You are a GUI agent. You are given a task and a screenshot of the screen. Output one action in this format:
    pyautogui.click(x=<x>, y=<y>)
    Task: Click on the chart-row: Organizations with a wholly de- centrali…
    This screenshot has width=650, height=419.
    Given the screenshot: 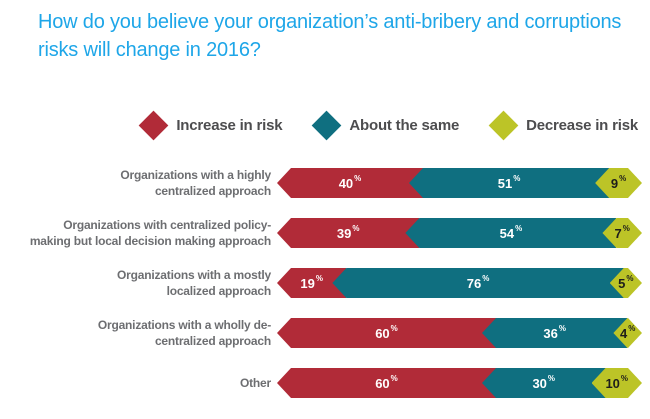 What is the action you would take?
    pyautogui.click(x=325, y=333)
    